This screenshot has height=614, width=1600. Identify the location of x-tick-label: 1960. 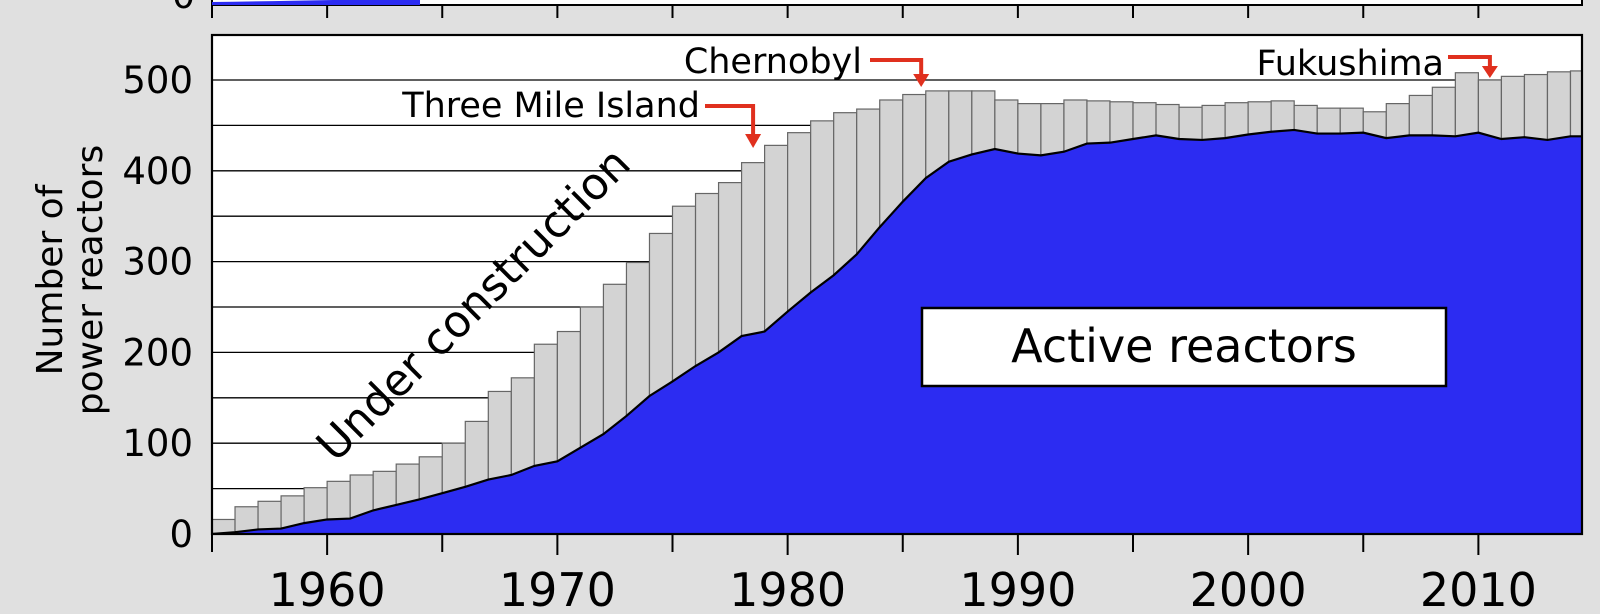
(327, 588).